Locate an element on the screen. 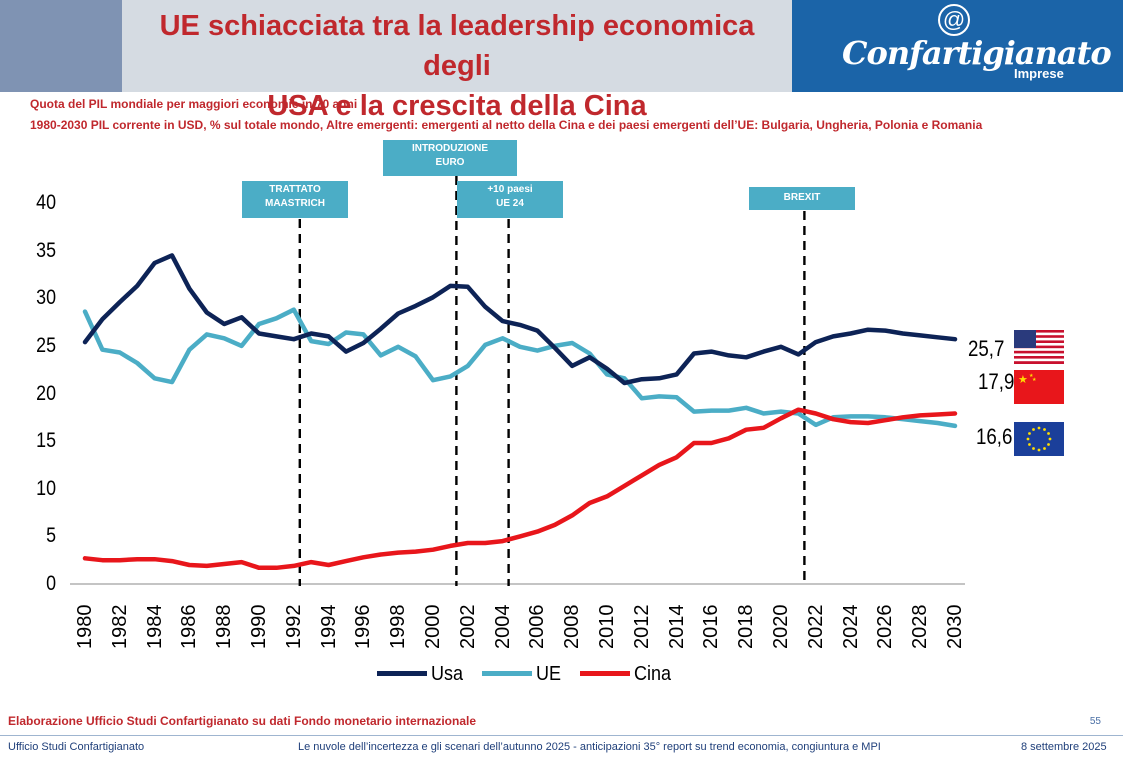  usa-flag-icon is located at coordinates (1039, 347).